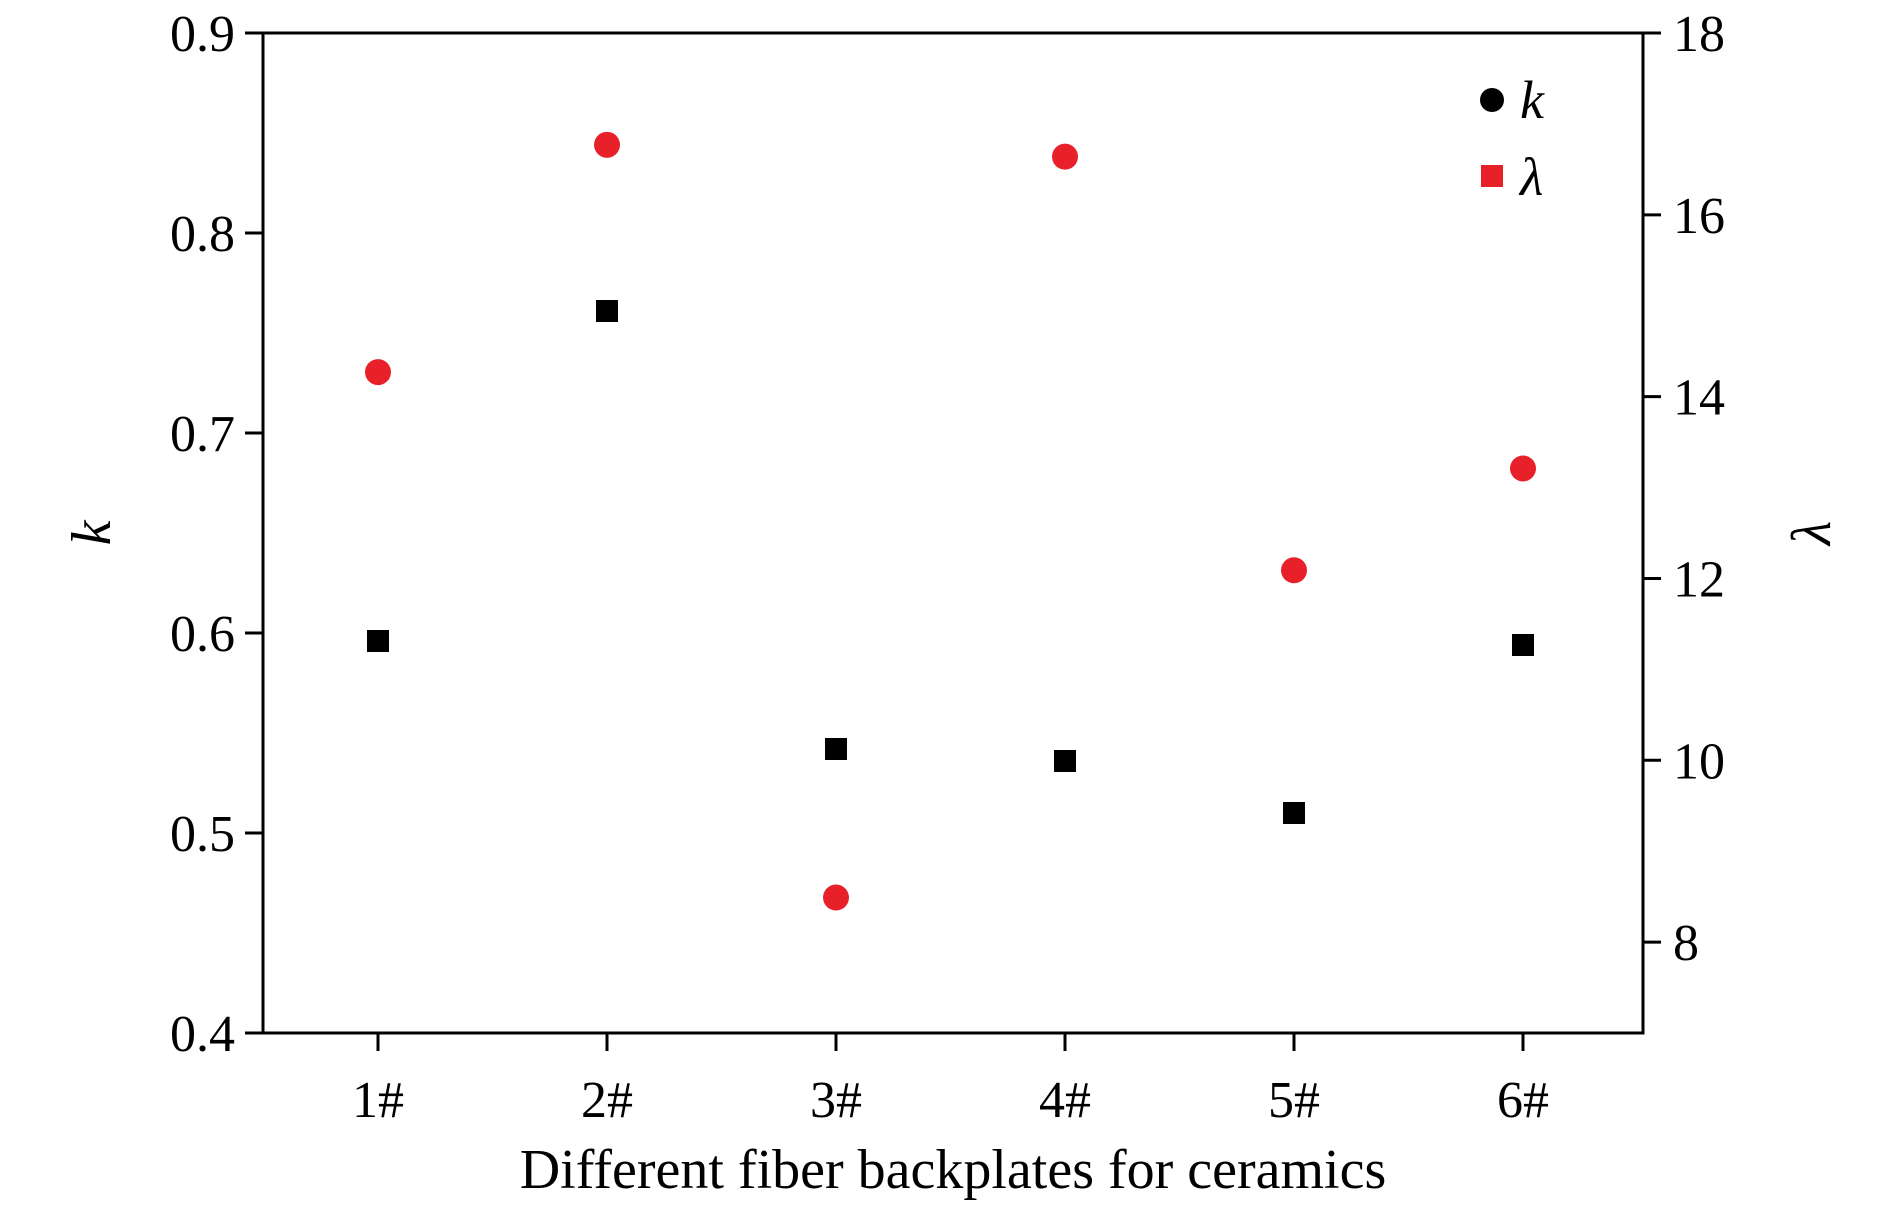 The width and height of the screenshot is (1890, 1218). I want to click on left-y-tick-label: 0.6, so click(202, 634).